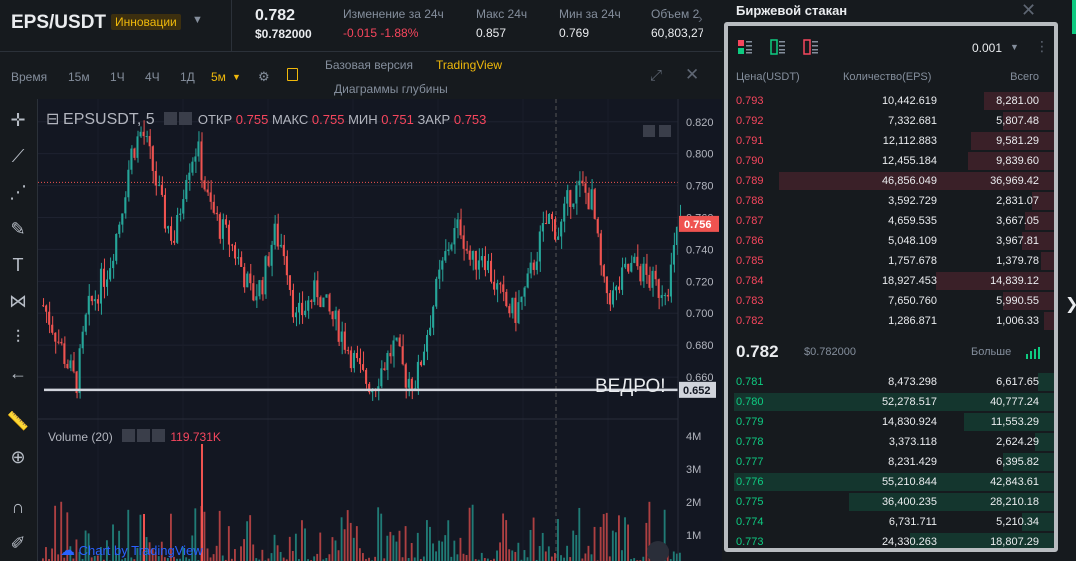 Image resolution: width=1076 pixels, height=561 pixels. What do you see at coordinates (159, 435) in the screenshot?
I see `volume-remove-icon` at bounding box center [159, 435].